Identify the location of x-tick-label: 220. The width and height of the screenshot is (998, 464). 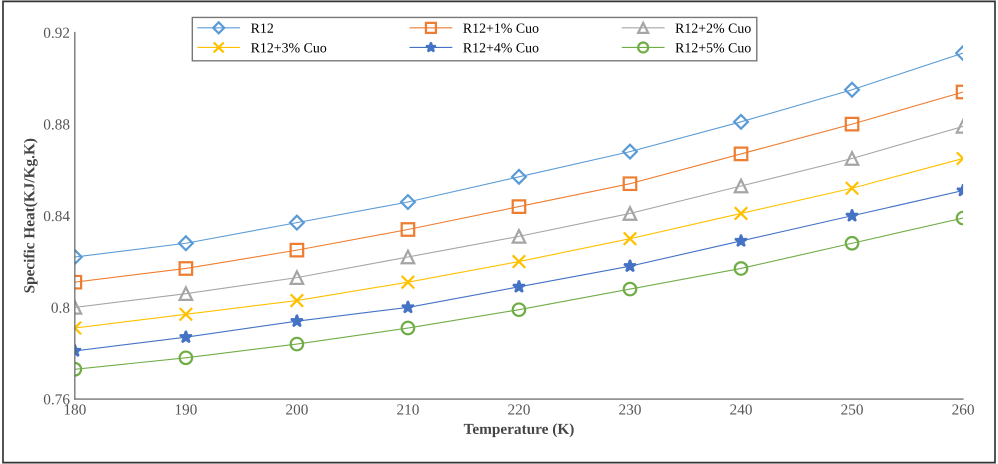
(519, 409).